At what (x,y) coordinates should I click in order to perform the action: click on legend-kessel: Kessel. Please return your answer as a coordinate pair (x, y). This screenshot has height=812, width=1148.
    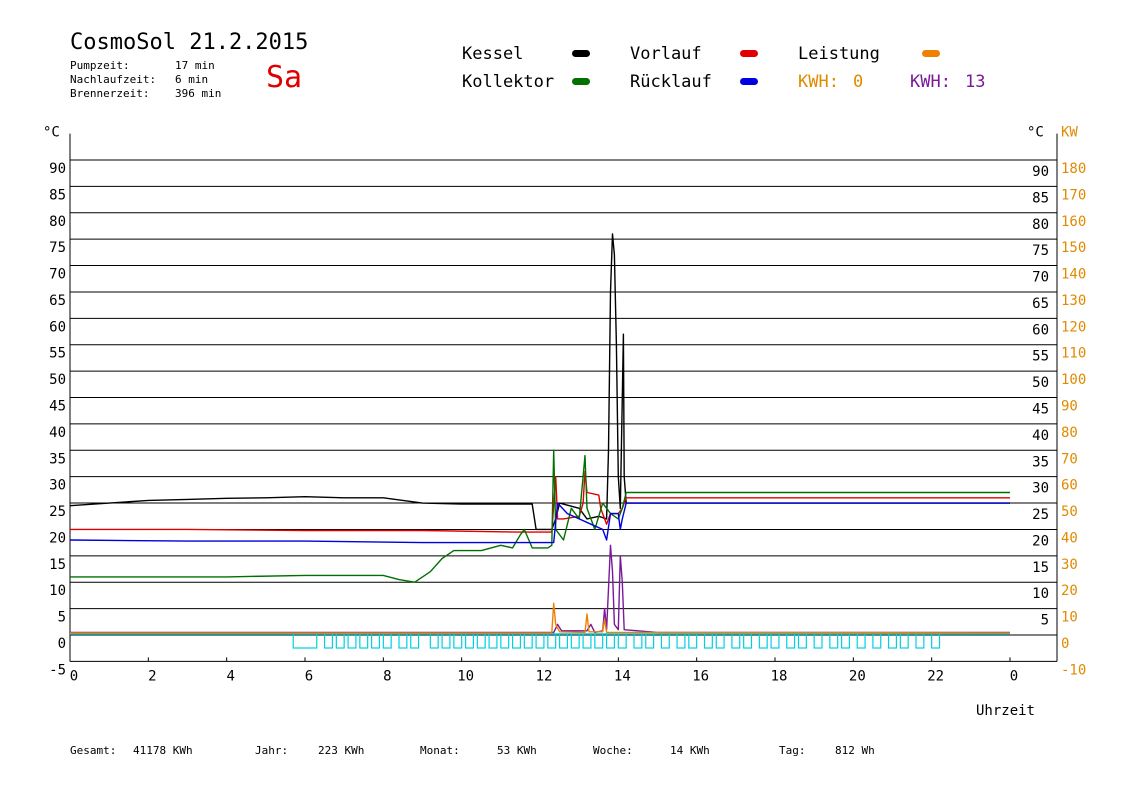
    Looking at the image, I should click on (493, 54).